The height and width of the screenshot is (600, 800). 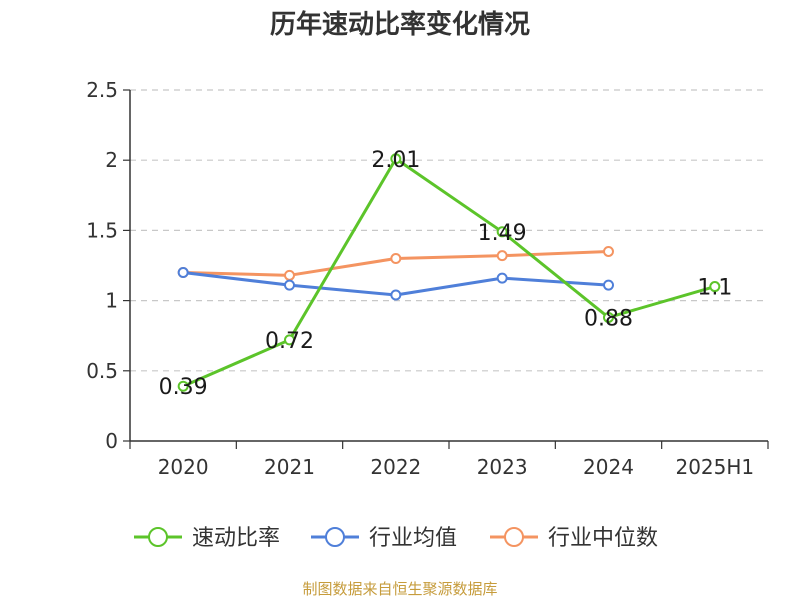 What do you see at coordinates (236, 538) in the screenshot?
I see `legend-label: 速动比率` at bounding box center [236, 538].